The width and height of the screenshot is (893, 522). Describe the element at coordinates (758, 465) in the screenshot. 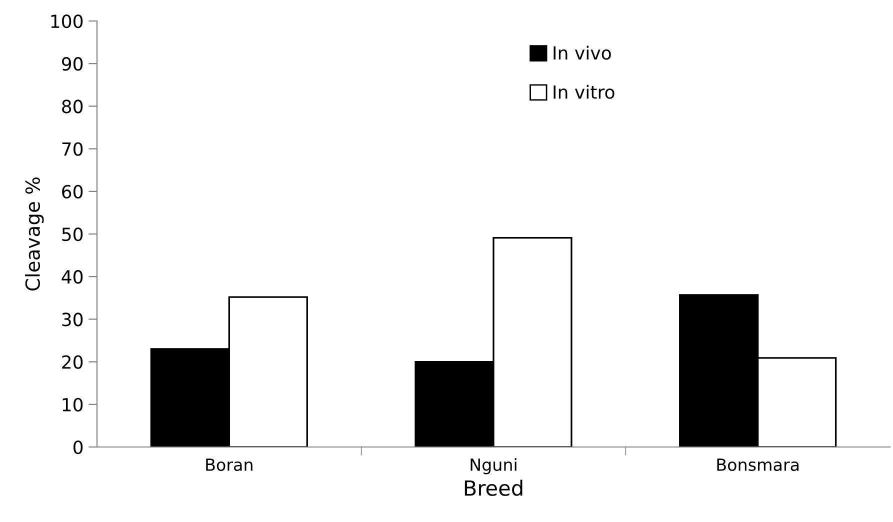

I see `x-tick-label: Bonsmara` at that location.